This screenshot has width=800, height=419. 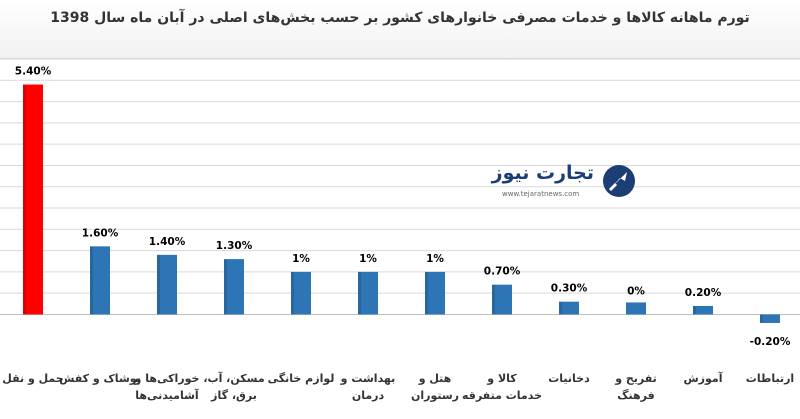 What do you see at coordinates (501, 378) in the screenshot?
I see `category-label: کالا و` at bounding box center [501, 378].